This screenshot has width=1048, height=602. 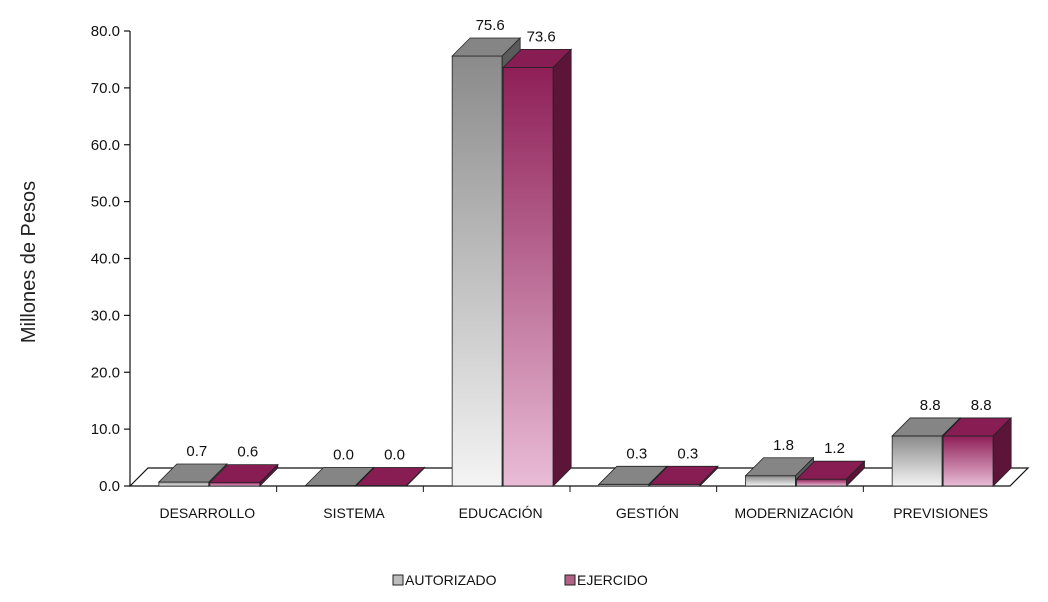 What do you see at coordinates (541, 36) in the screenshot?
I see `data-label: 73.6` at bounding box center [541, 36].